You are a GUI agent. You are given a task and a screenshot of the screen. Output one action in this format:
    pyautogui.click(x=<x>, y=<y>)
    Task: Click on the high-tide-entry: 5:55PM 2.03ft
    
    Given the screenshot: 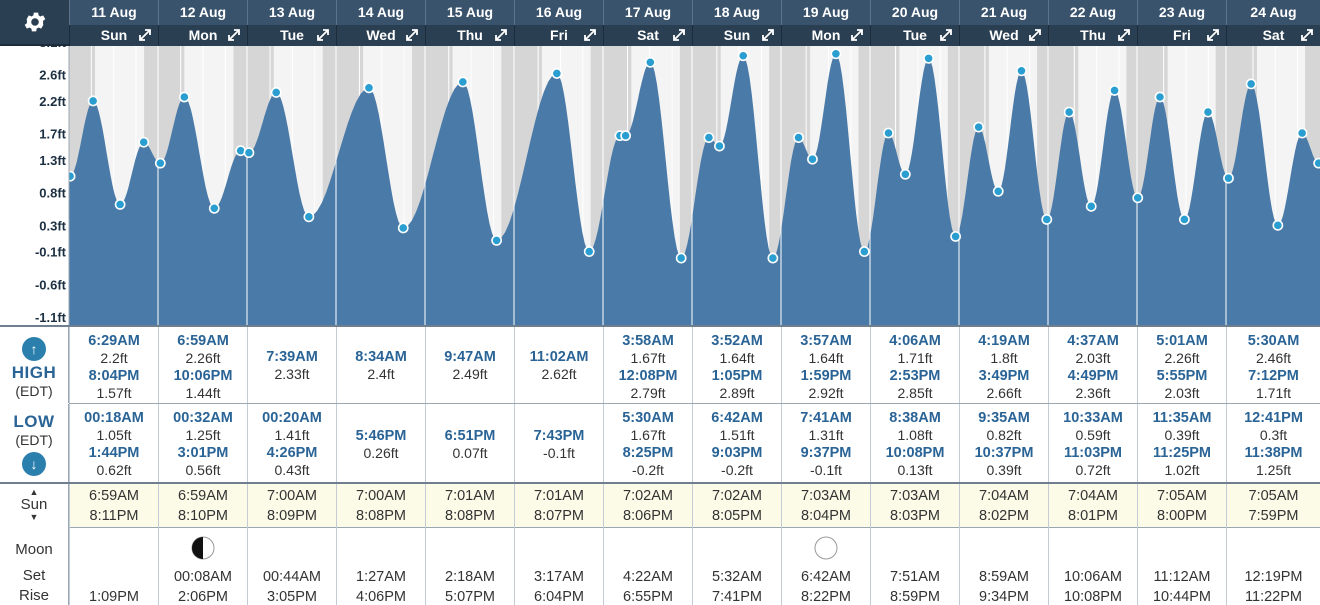 What is the action you would take?
    pyautogui.click(x=1182, y=384)
    